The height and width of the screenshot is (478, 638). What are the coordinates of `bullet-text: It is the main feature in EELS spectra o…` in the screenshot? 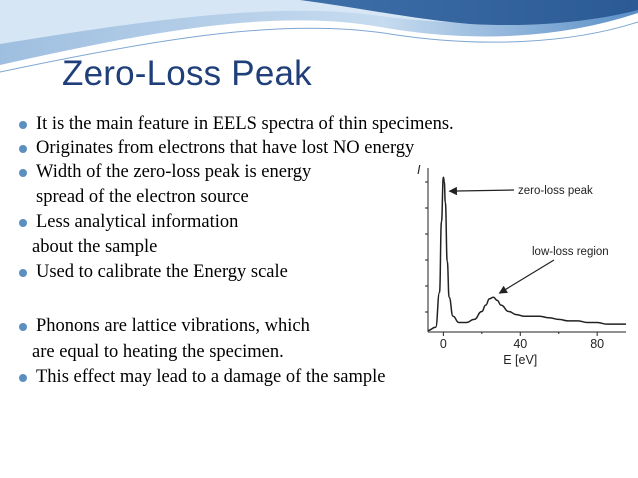 It's located at (245, 124).